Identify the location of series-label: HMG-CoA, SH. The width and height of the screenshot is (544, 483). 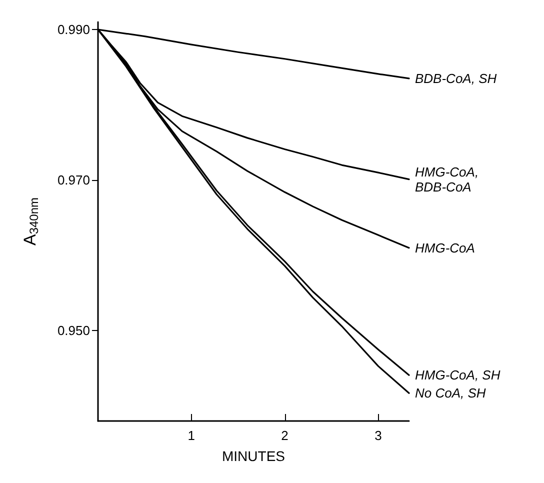
(458, 375).